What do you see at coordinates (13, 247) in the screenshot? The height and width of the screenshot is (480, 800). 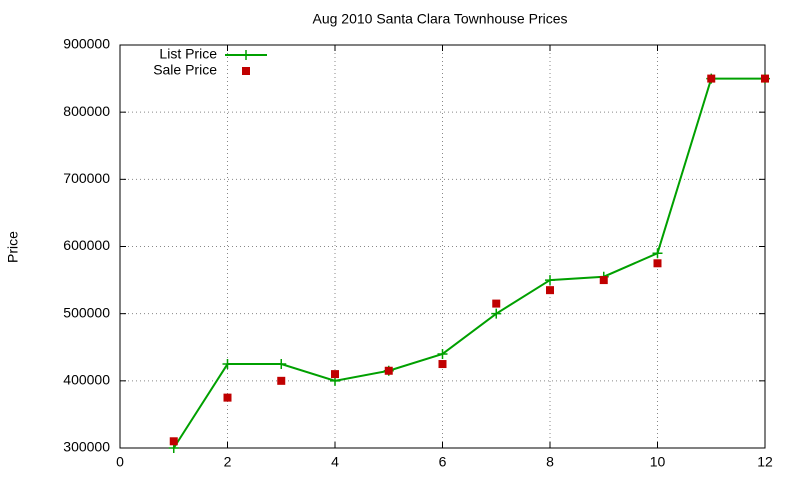 I see `y-axis-label: Price` at bounding box center [13, 247].